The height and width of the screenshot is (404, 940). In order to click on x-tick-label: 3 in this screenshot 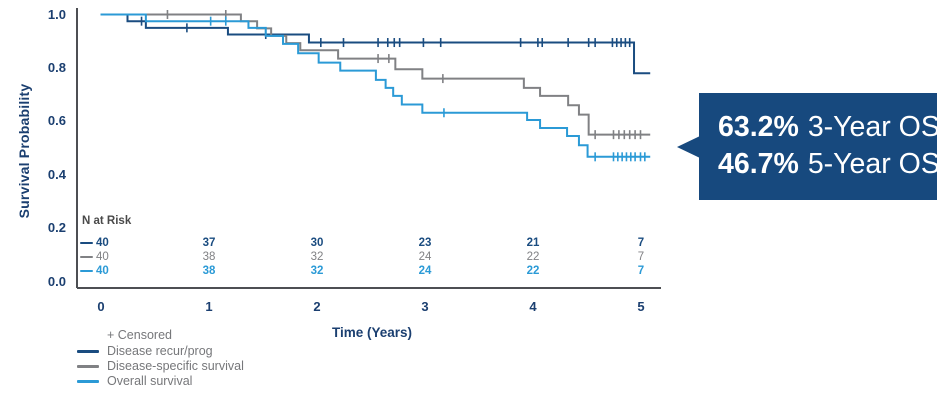, I will do `click(425, 306)`.